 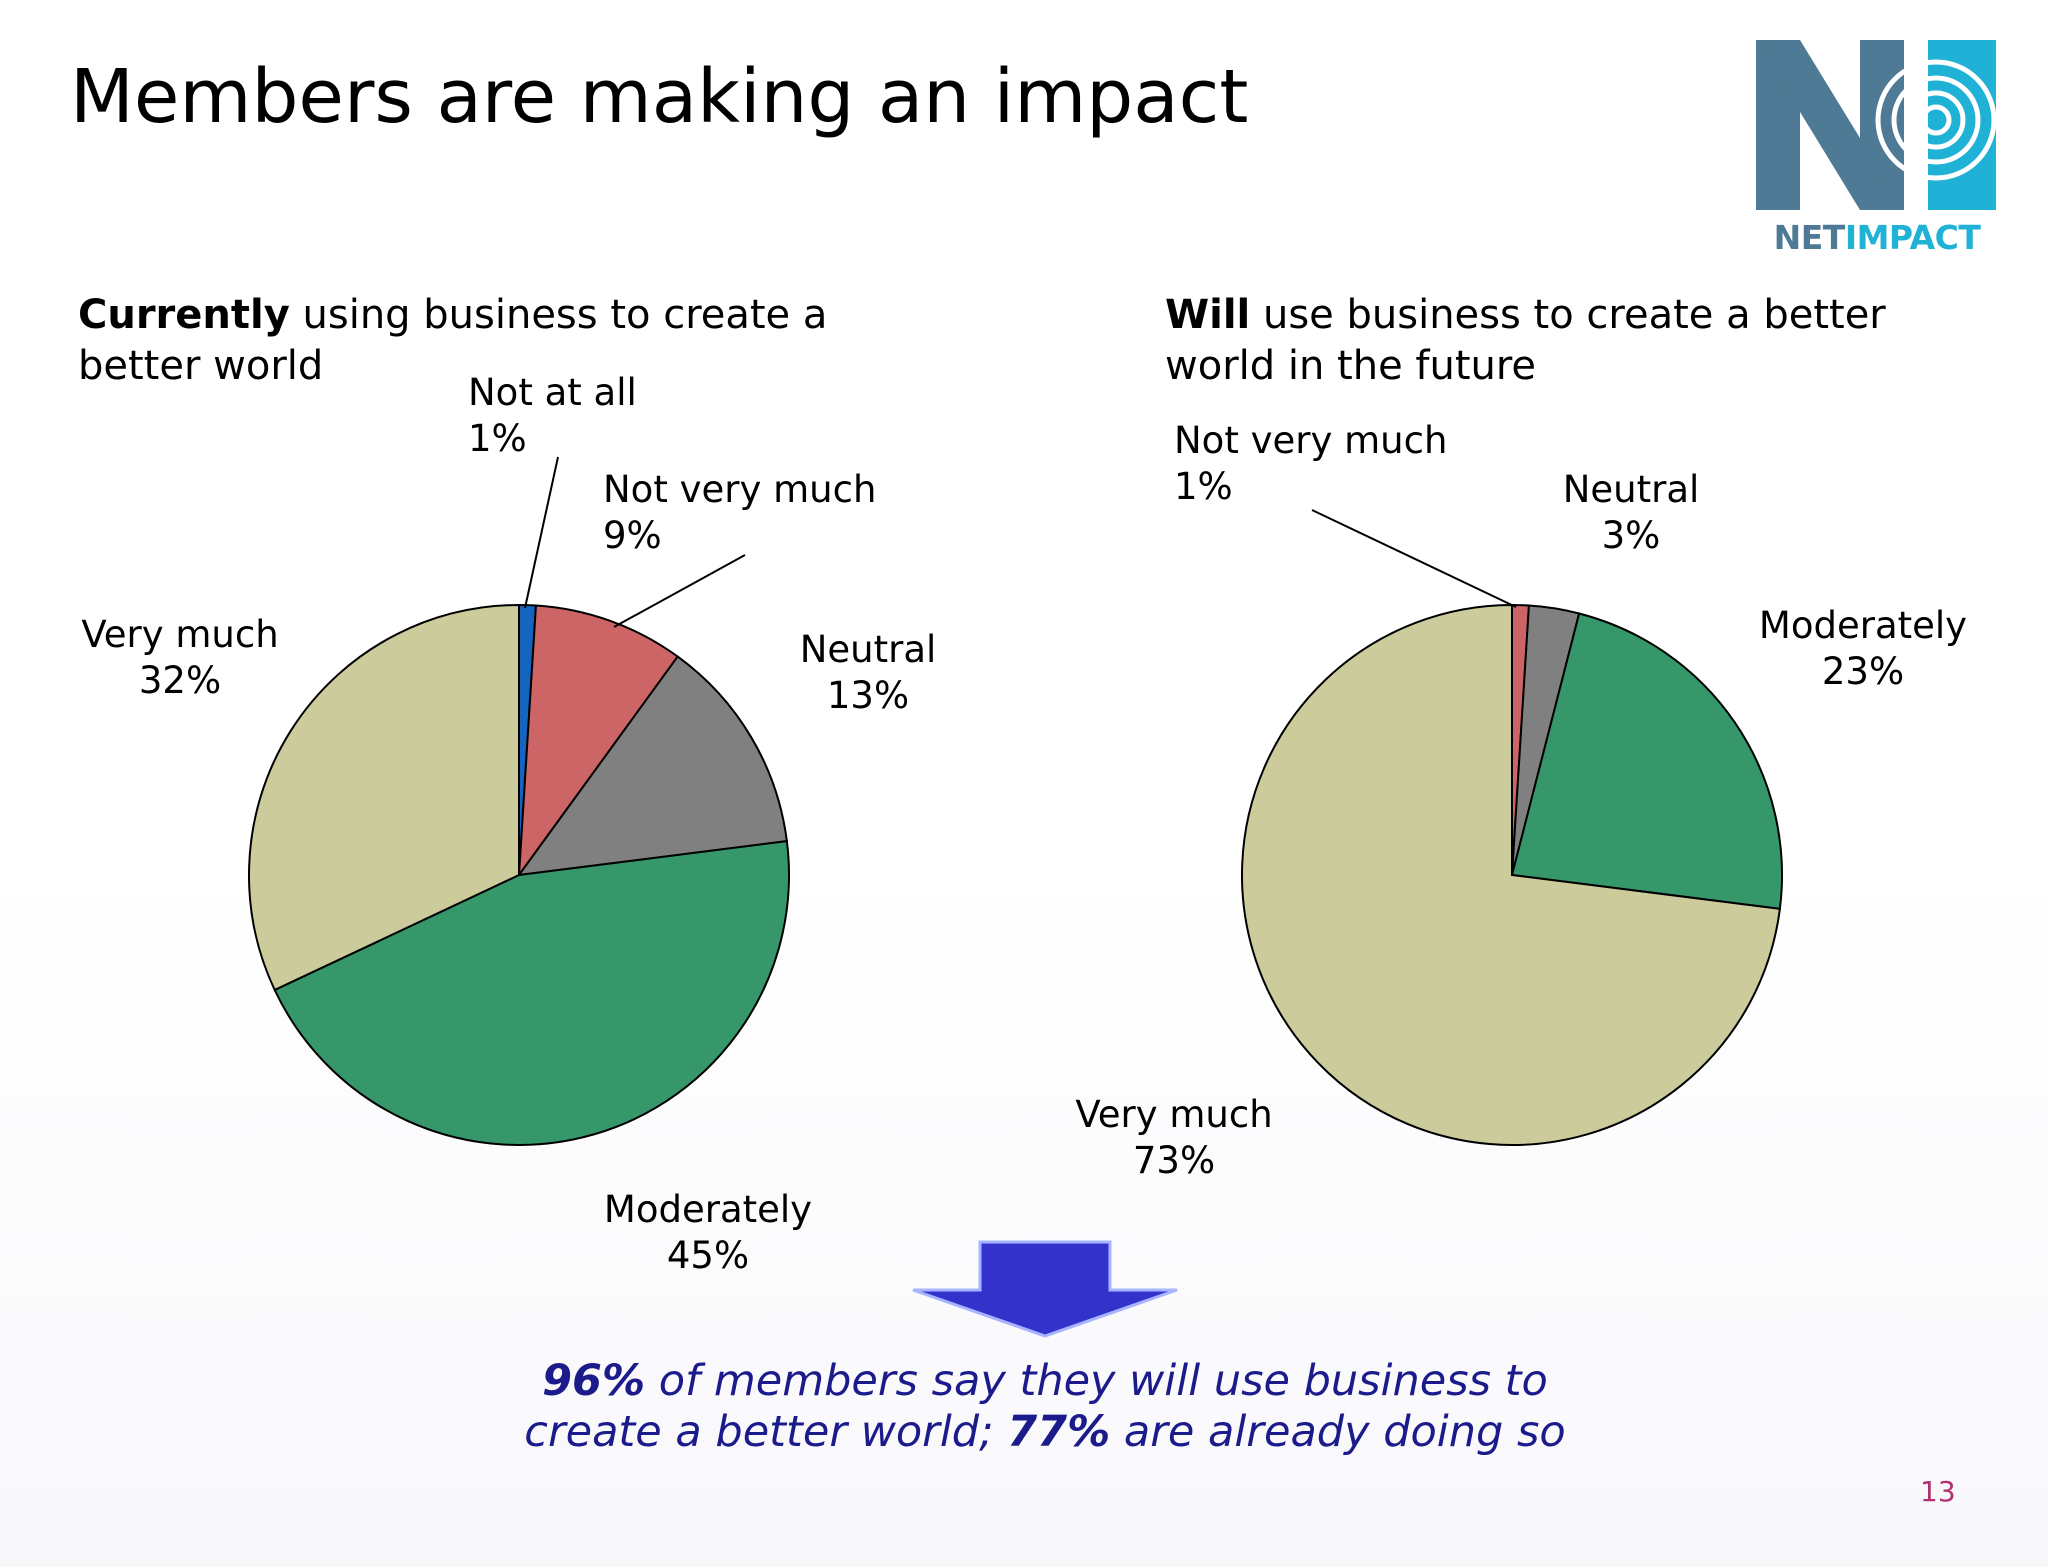 What do you see at coordinates (1938, 1491) in the screenshot?
I see `page-number: 13` at bounding box center [1938, 1491].